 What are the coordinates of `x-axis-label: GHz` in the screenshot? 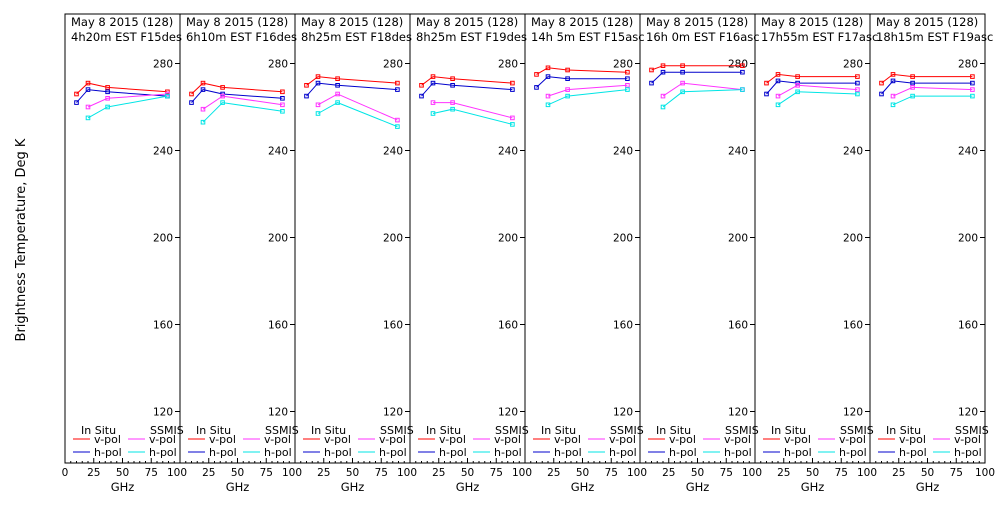 It's located at (698, 487).